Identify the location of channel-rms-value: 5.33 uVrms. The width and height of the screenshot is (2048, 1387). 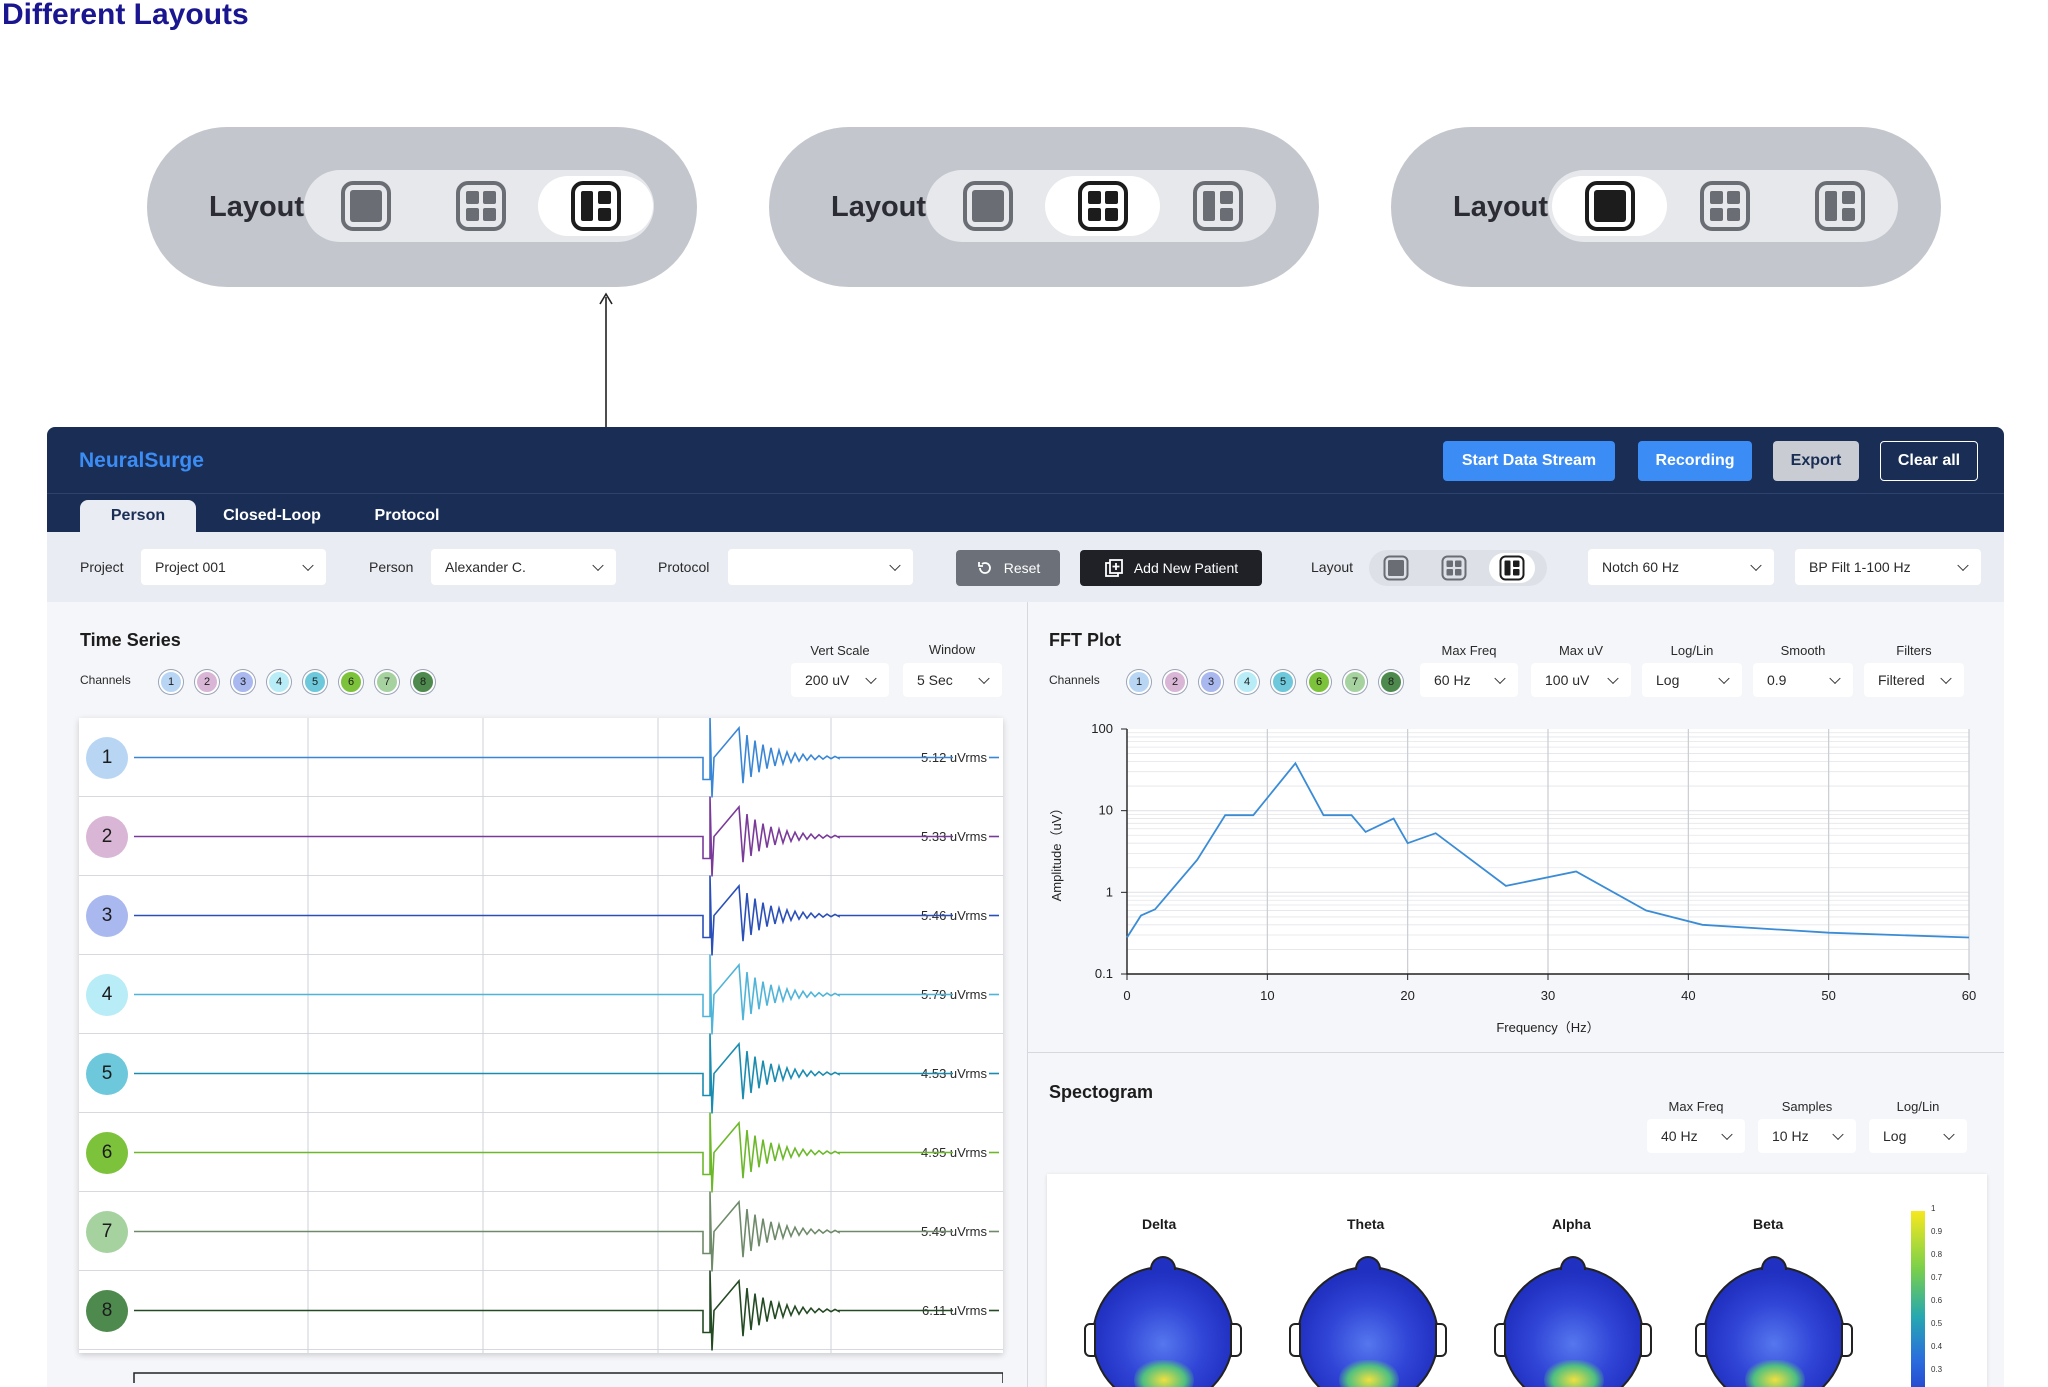
(954, 836).